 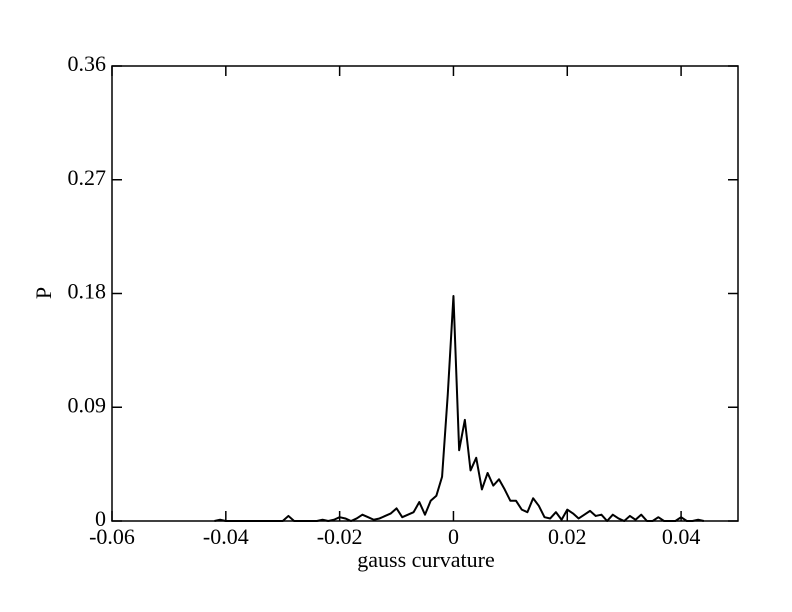 What do you see at coordinates (87, 404) in the screenshot?
I see `y-tick-label: 0.09` at bounding box center [87, 404].